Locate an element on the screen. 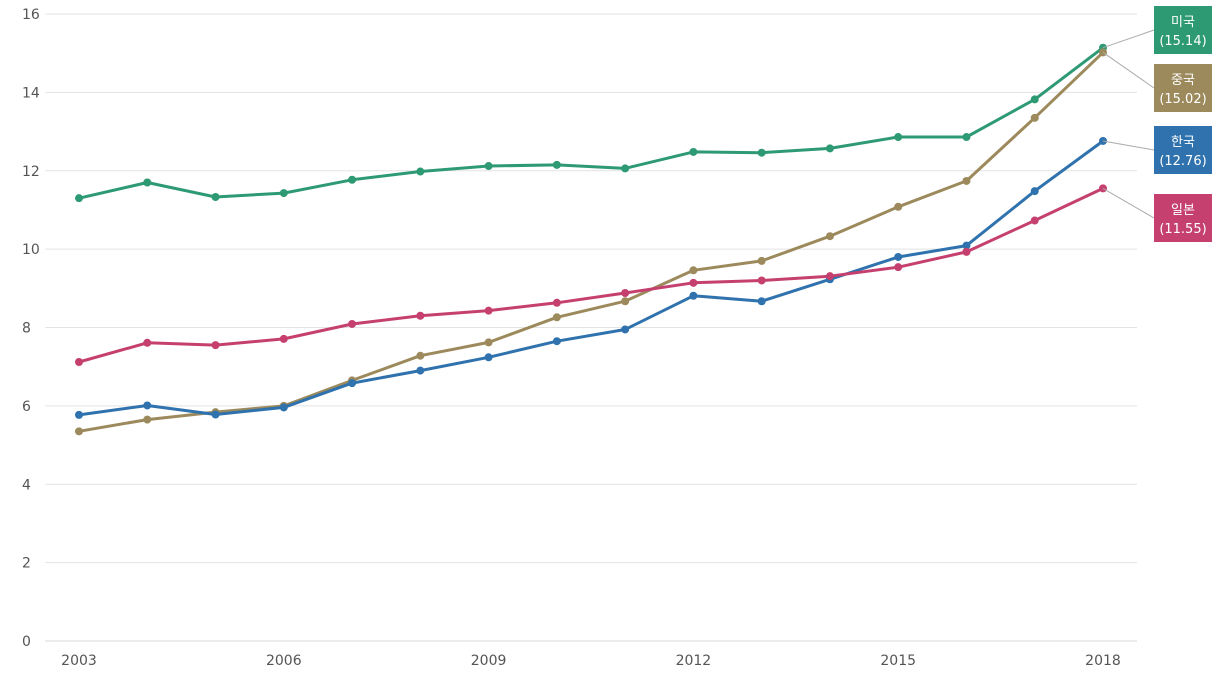 The image size is (1219, 677). legend-name-china: 중국 is located at coordinates (1183, 80).